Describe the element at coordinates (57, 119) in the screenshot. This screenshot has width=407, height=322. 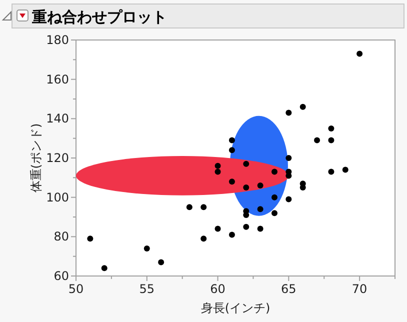
I see `y-tick-label: 140` at that location.